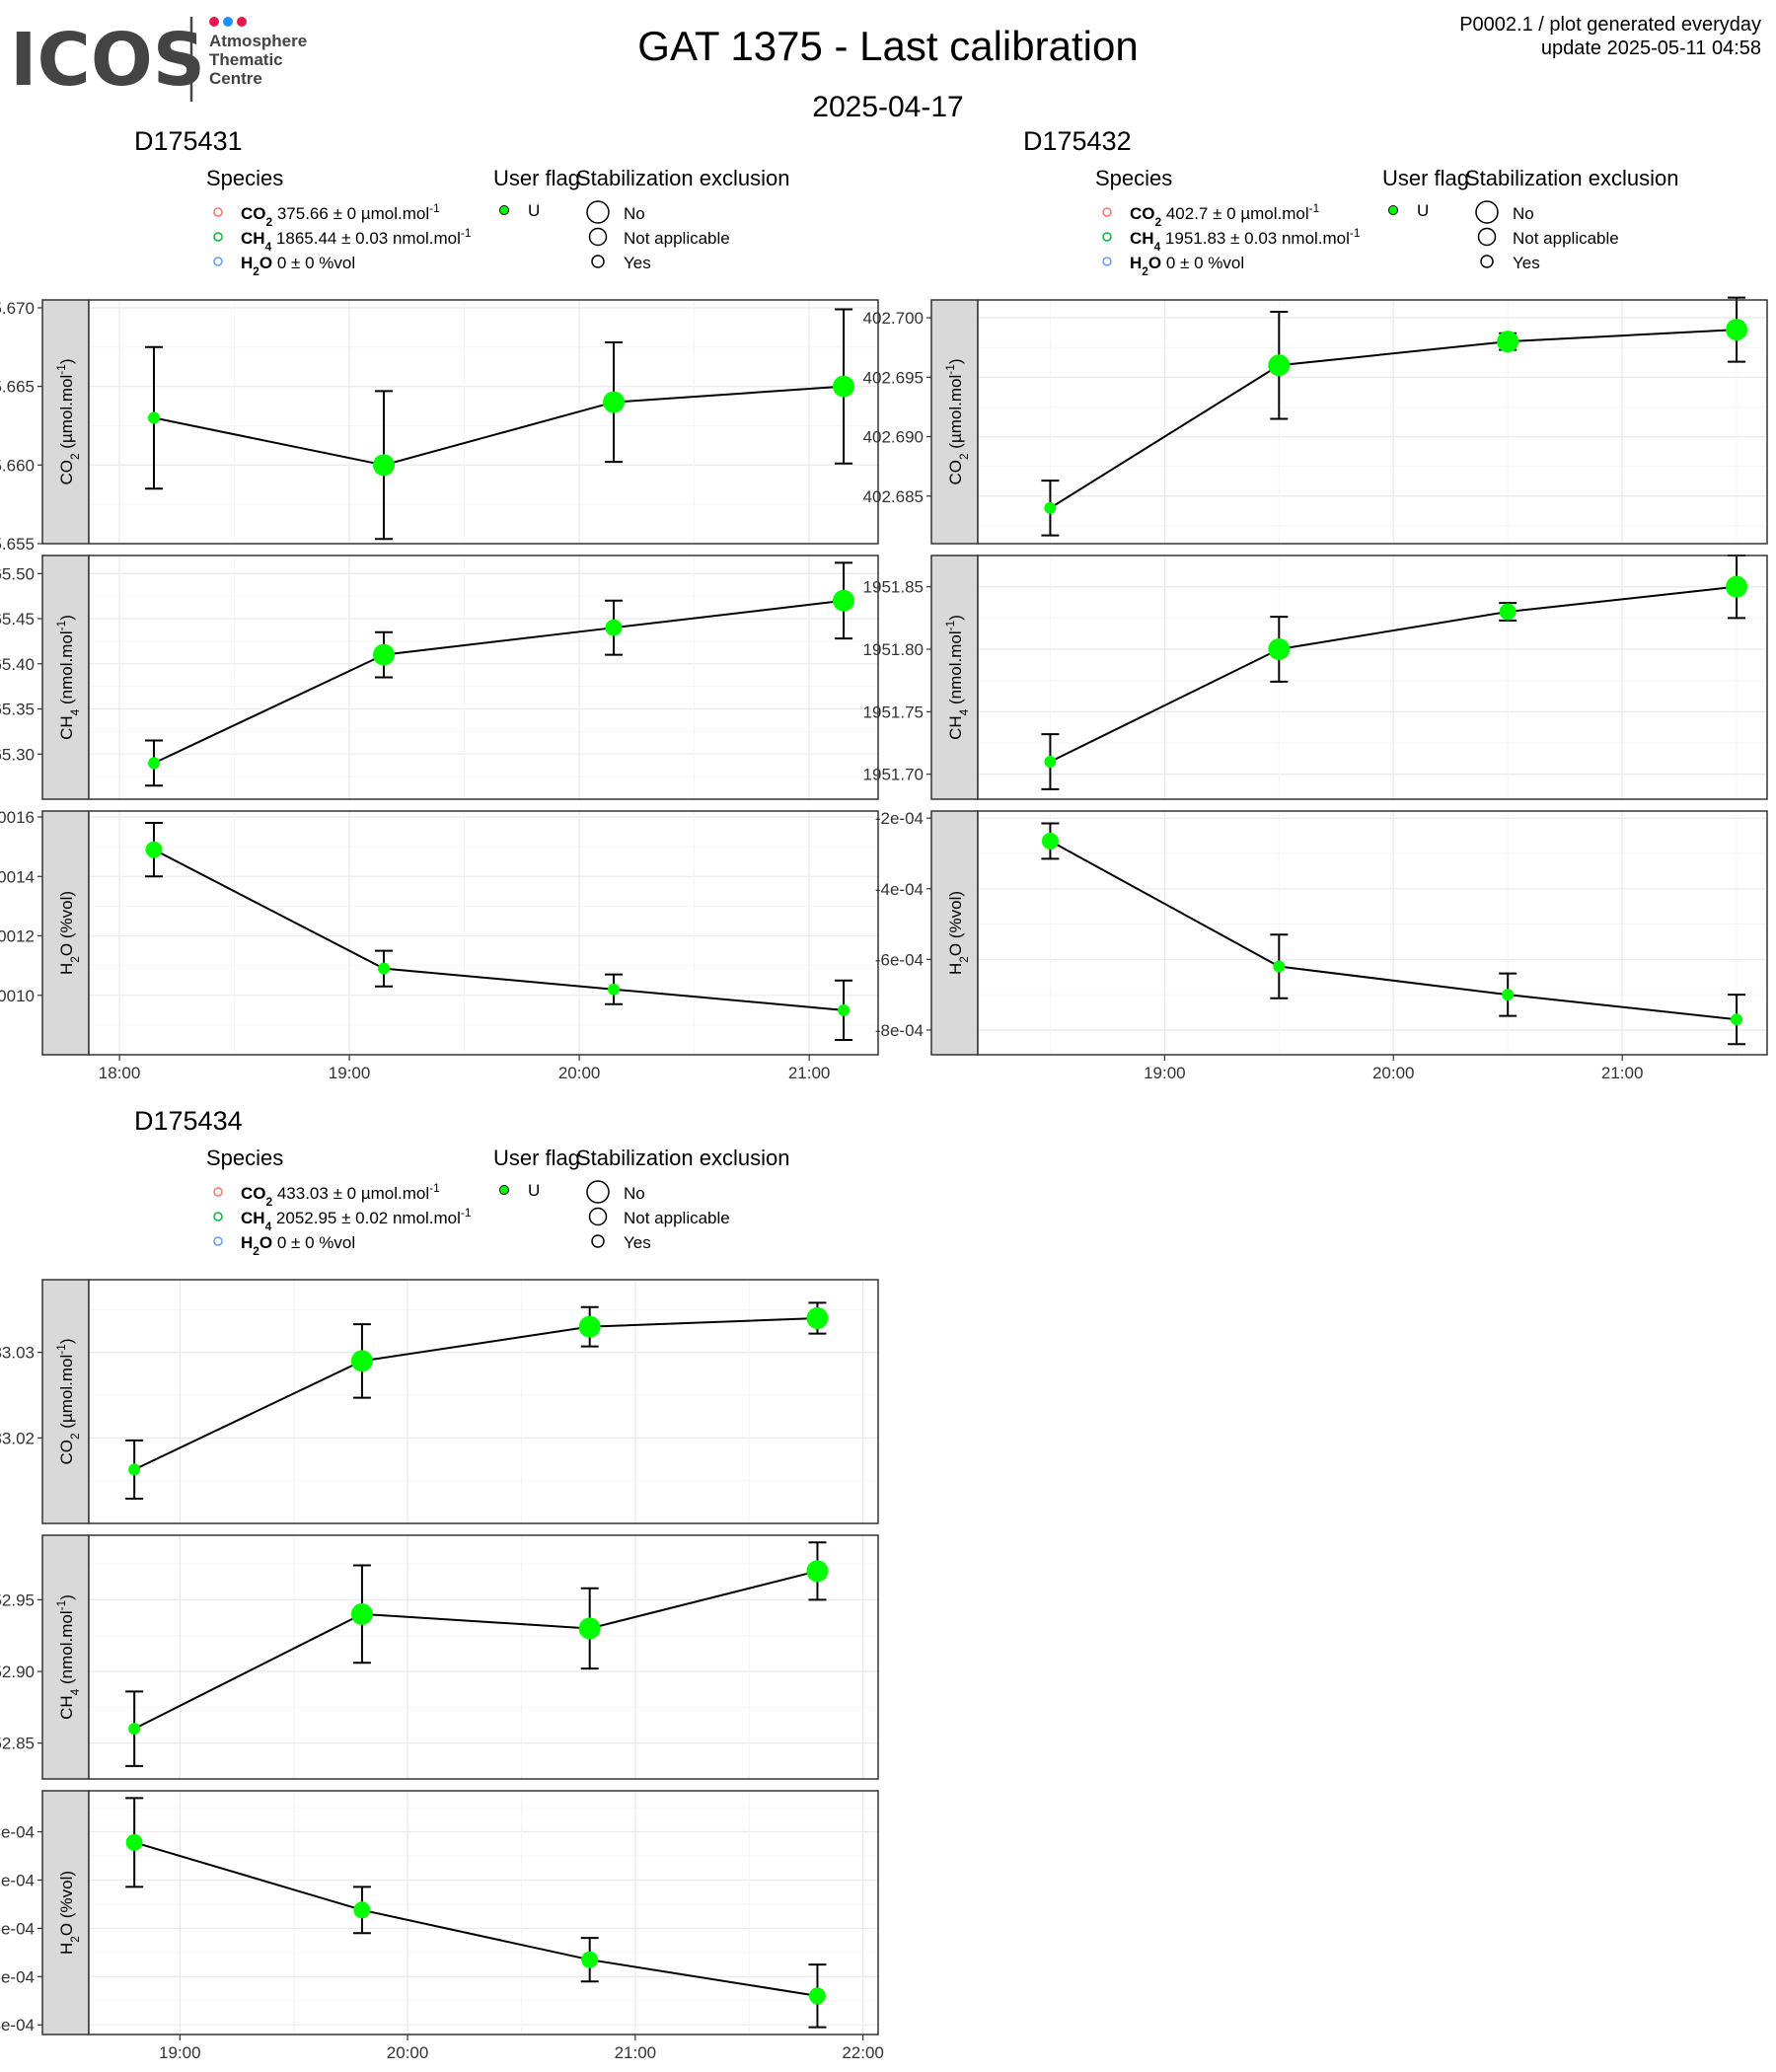 Image resolution: width=1776 pixels, height=2072 pixels. Describe the element at coordinates (17, 388) in the screenshot. I see `y-tick-label: 375.665` at that location.